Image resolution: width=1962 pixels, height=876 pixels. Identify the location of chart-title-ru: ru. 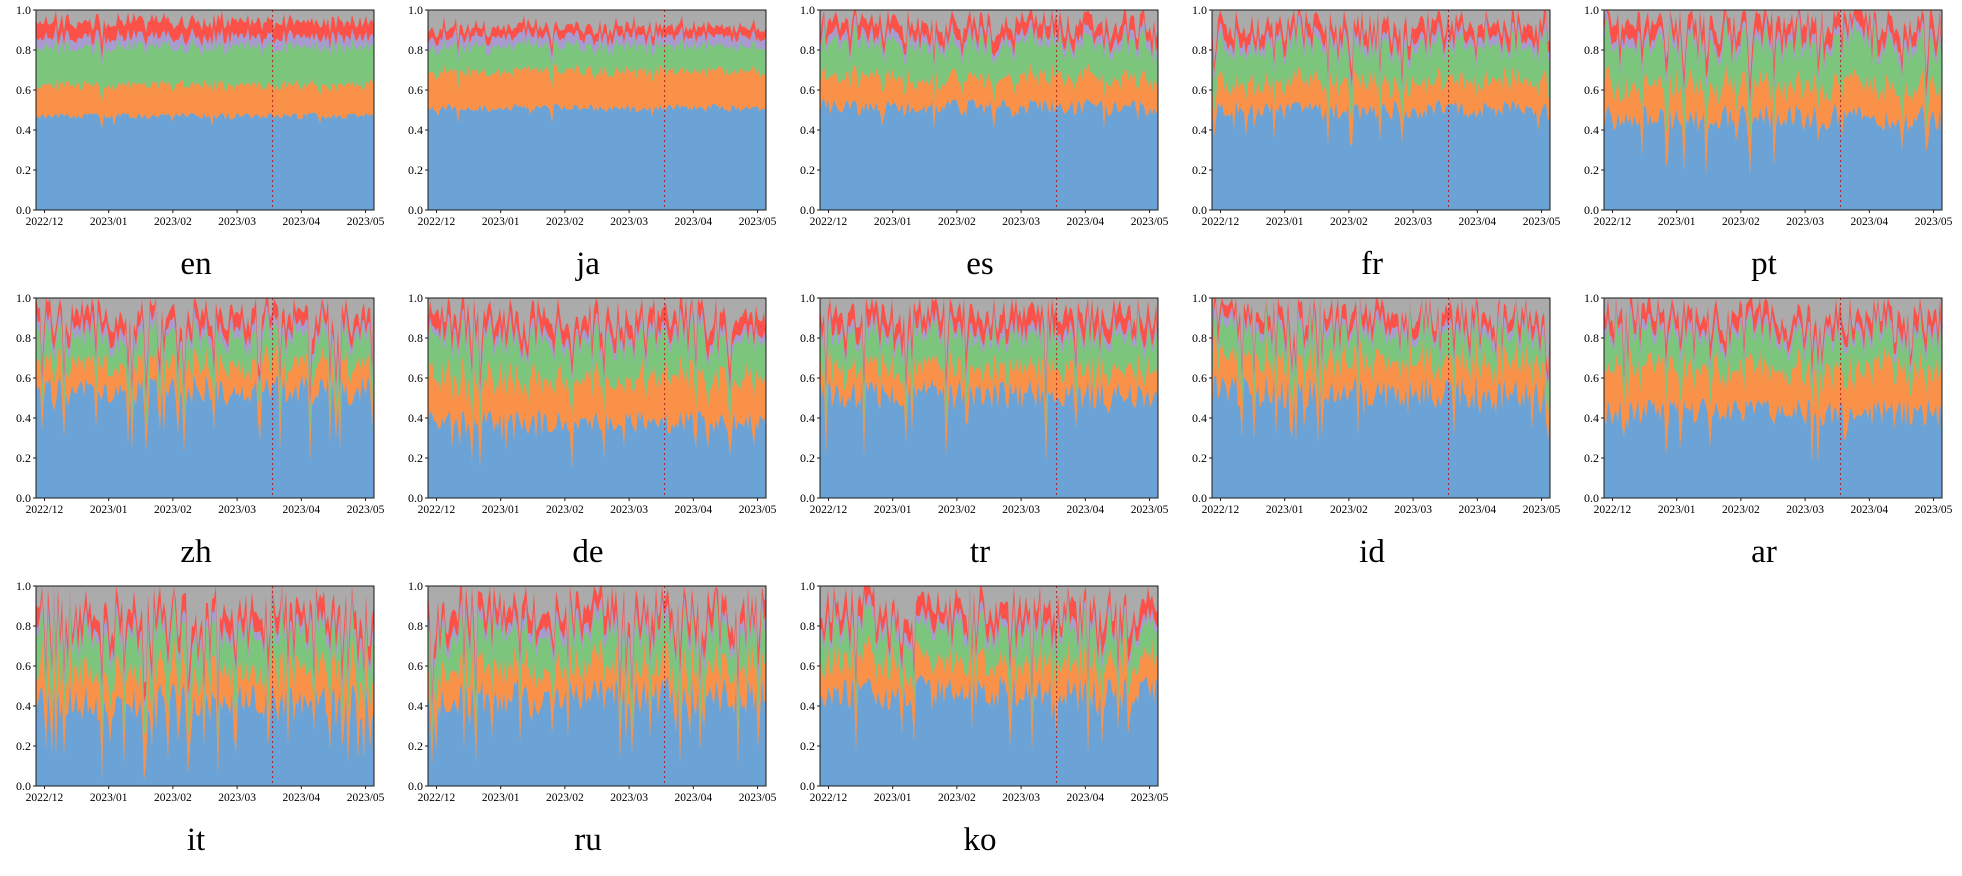
(588, 840).